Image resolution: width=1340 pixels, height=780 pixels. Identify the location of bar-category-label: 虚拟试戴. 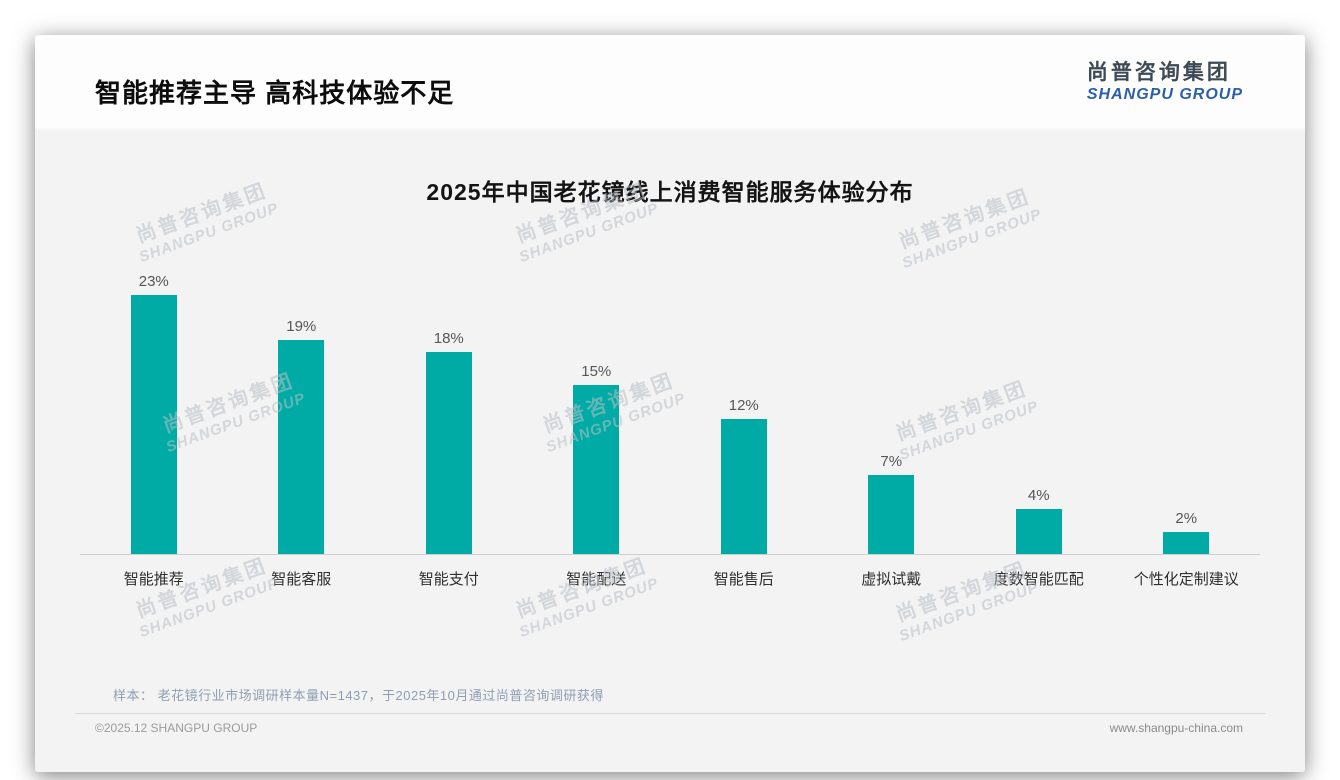
(891, 579).